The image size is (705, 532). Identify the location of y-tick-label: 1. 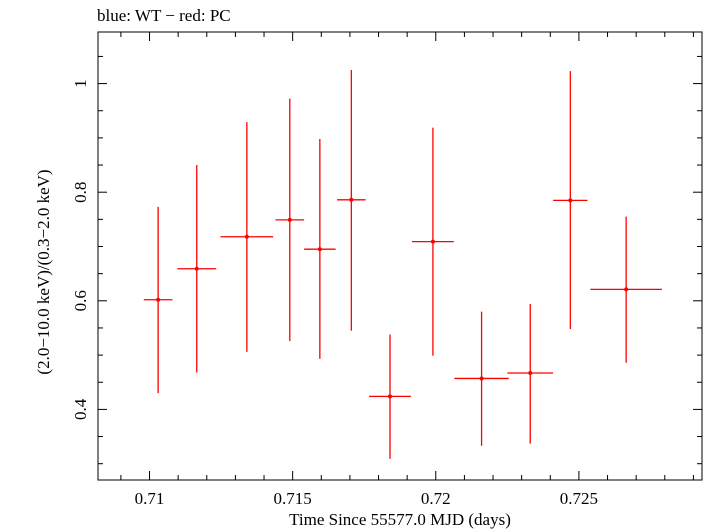
(80, 83).